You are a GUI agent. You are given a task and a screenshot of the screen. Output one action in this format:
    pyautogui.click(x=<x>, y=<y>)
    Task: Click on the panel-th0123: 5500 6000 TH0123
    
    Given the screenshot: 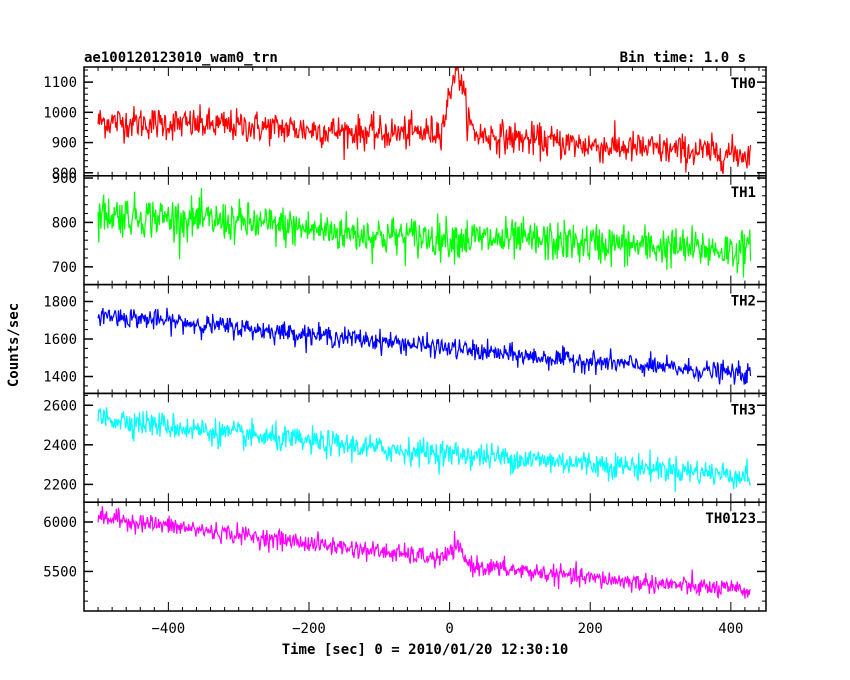 What is the action you would take?
    pyautogui.click(x=405, y=556)
    